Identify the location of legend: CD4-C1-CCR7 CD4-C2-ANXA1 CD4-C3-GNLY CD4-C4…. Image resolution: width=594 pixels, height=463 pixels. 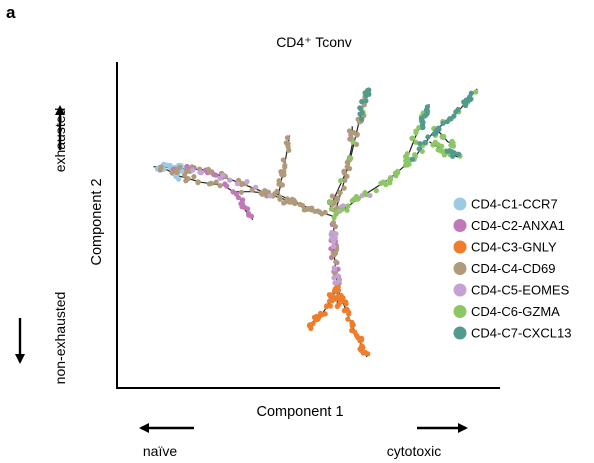
(512, 269).